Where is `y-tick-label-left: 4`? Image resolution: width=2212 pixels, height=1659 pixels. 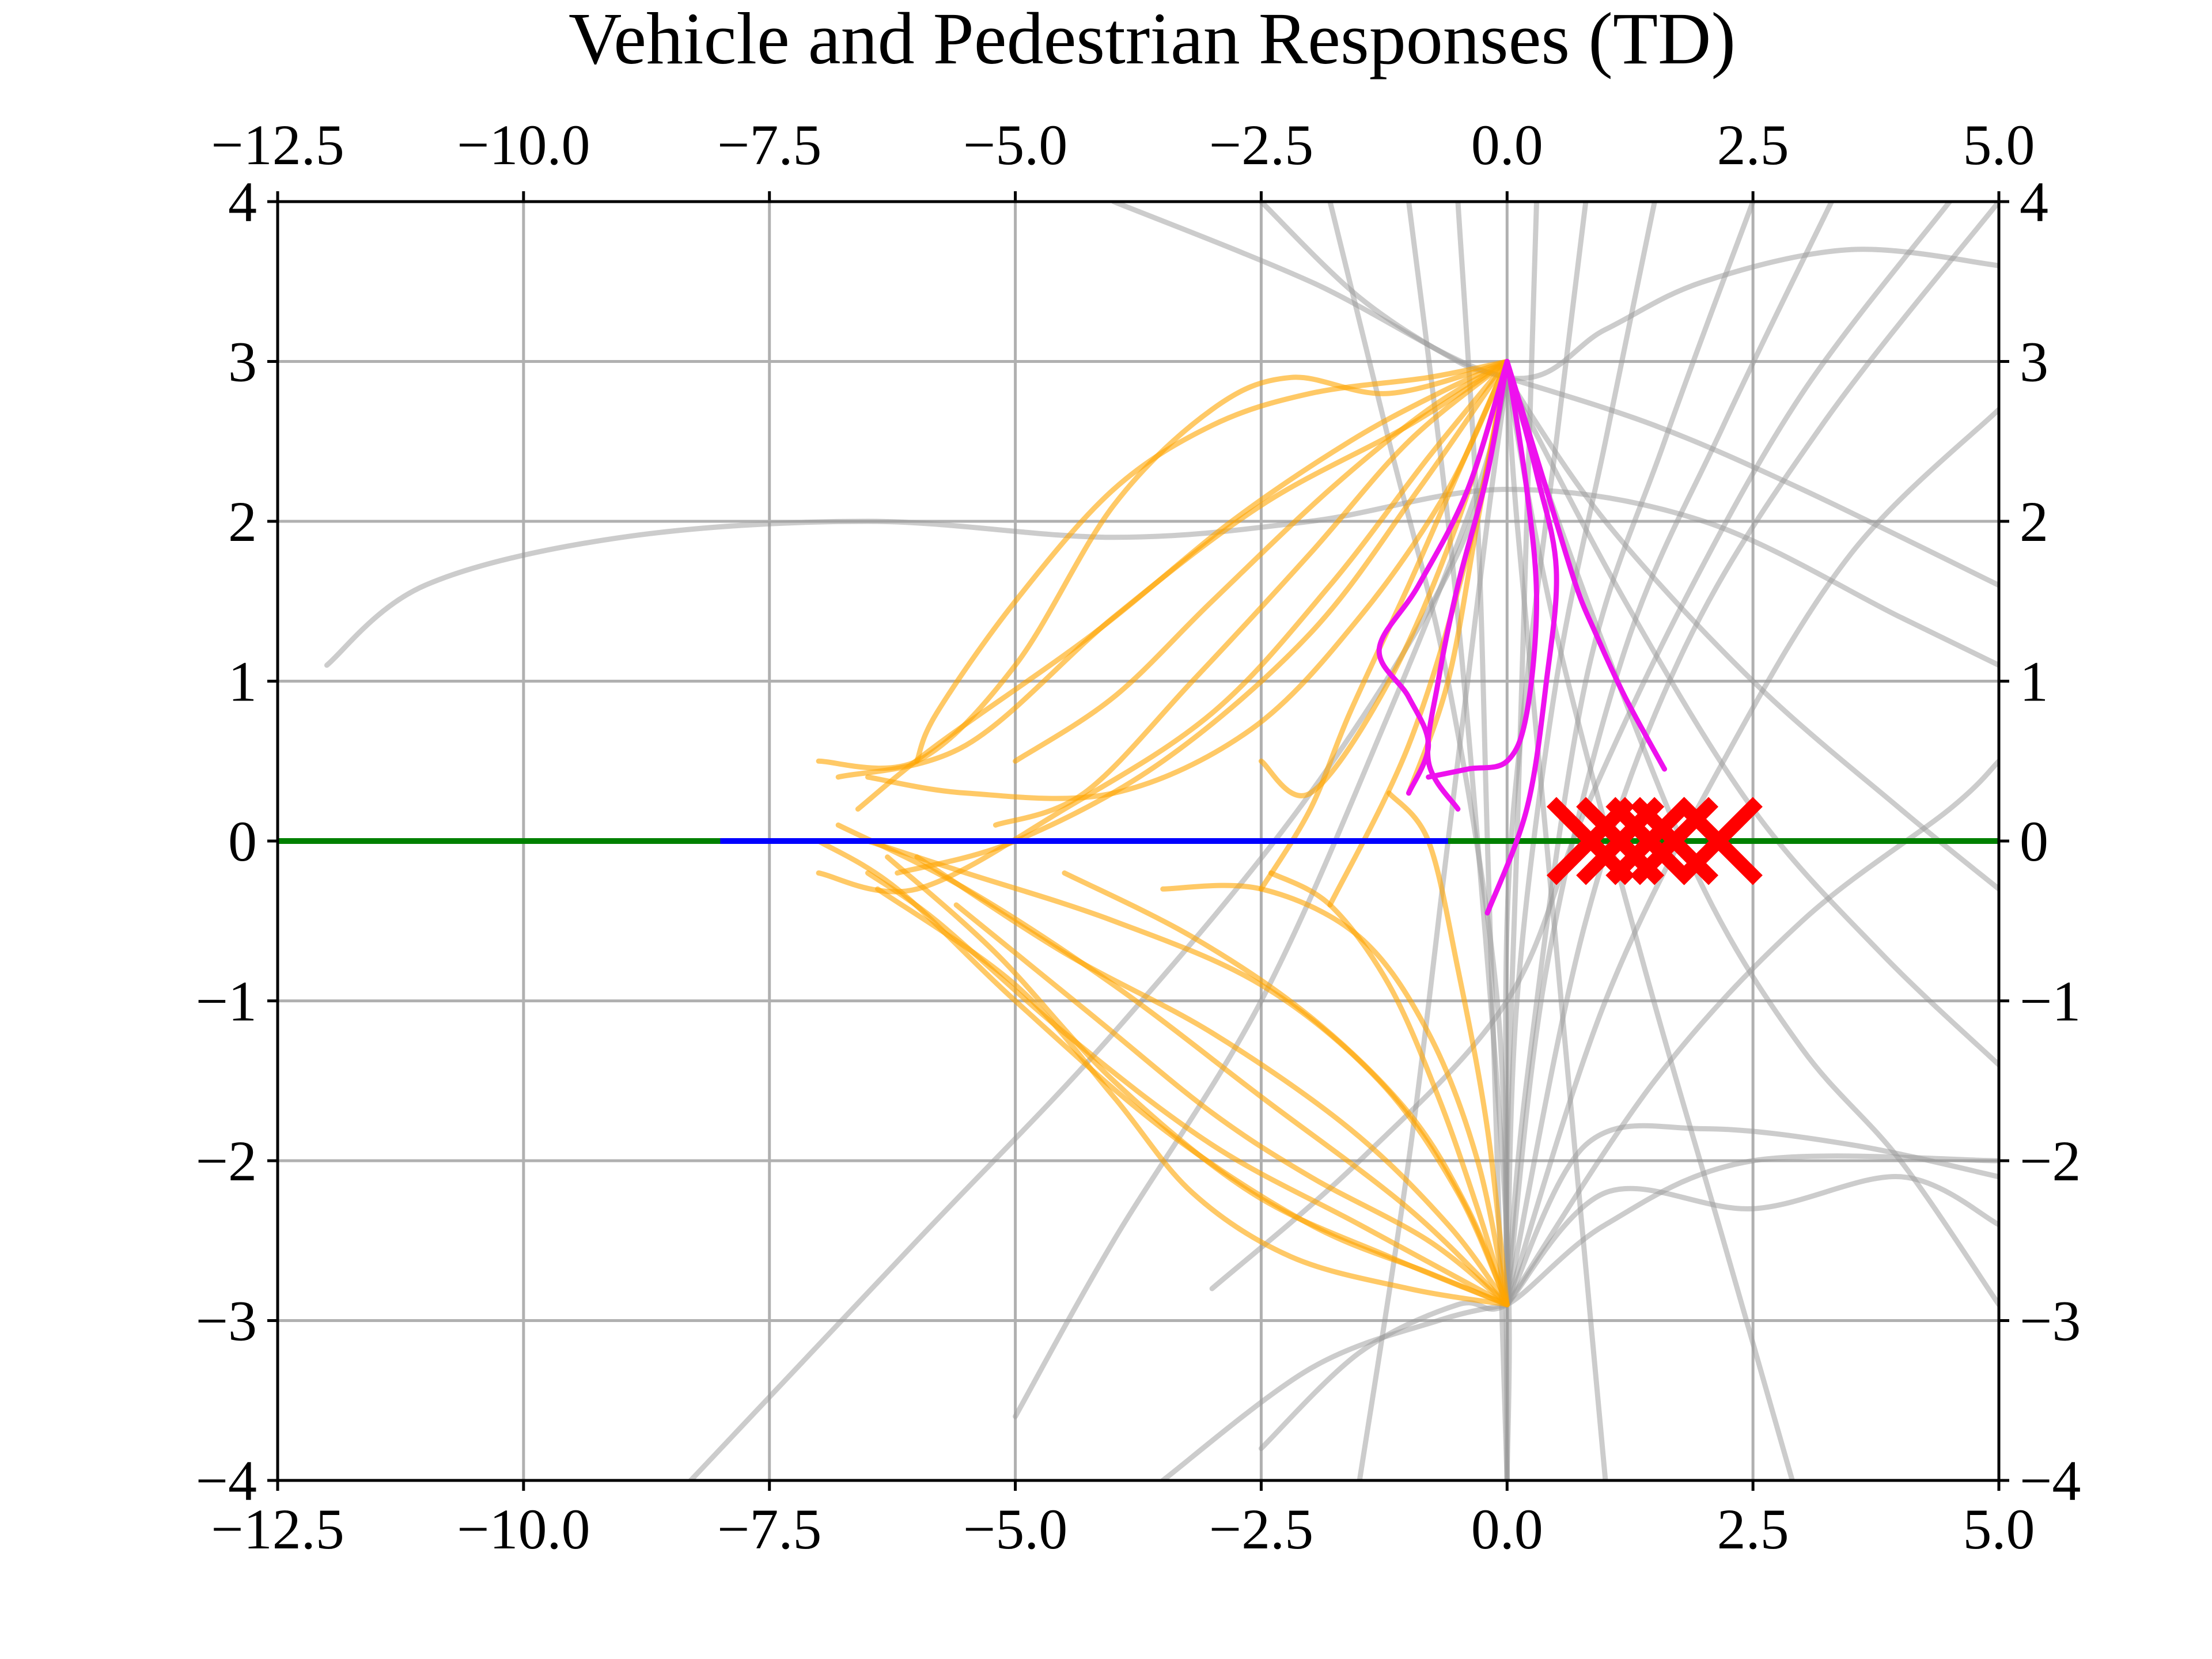
y-tick-label-left: 4 is located at coordinates (242, 202).